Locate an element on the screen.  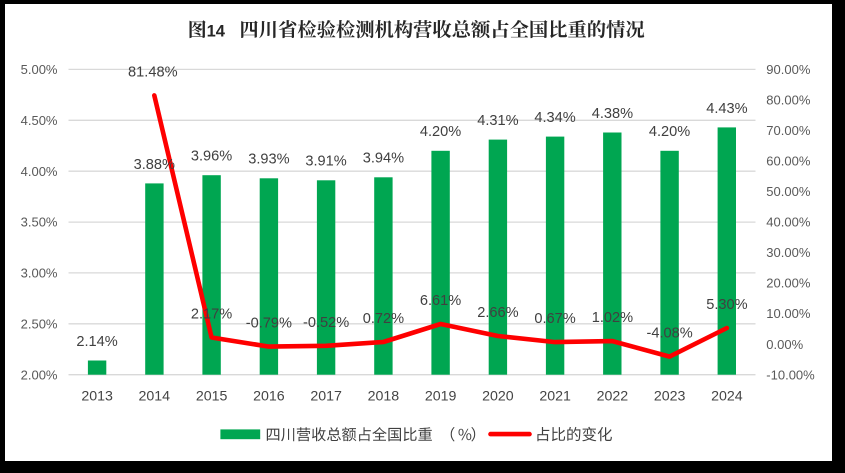
svg-text: 0.00% is located at coordinates (784, 344).